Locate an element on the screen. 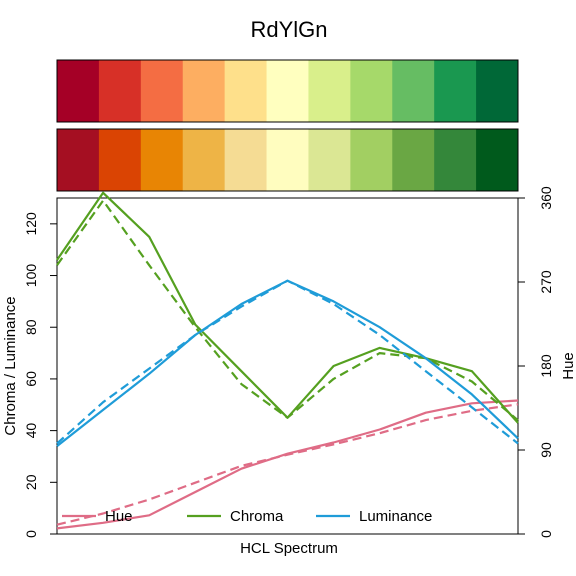 This screenshot has height=576, width=576. chroma-legend-label: Chroma is located at coordinates (257, 516).